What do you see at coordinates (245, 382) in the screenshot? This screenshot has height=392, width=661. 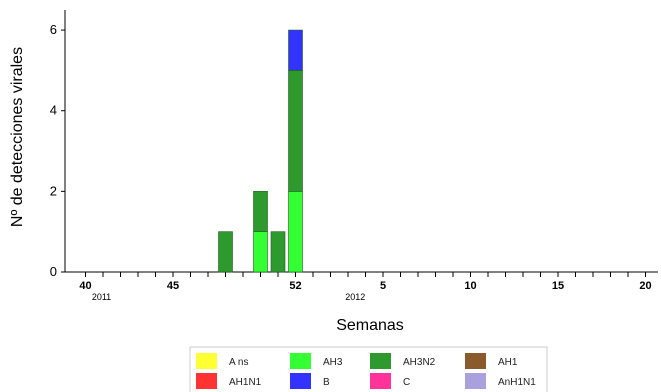 I see `legend-label: AH1N1` at bounding box center [245, 382].